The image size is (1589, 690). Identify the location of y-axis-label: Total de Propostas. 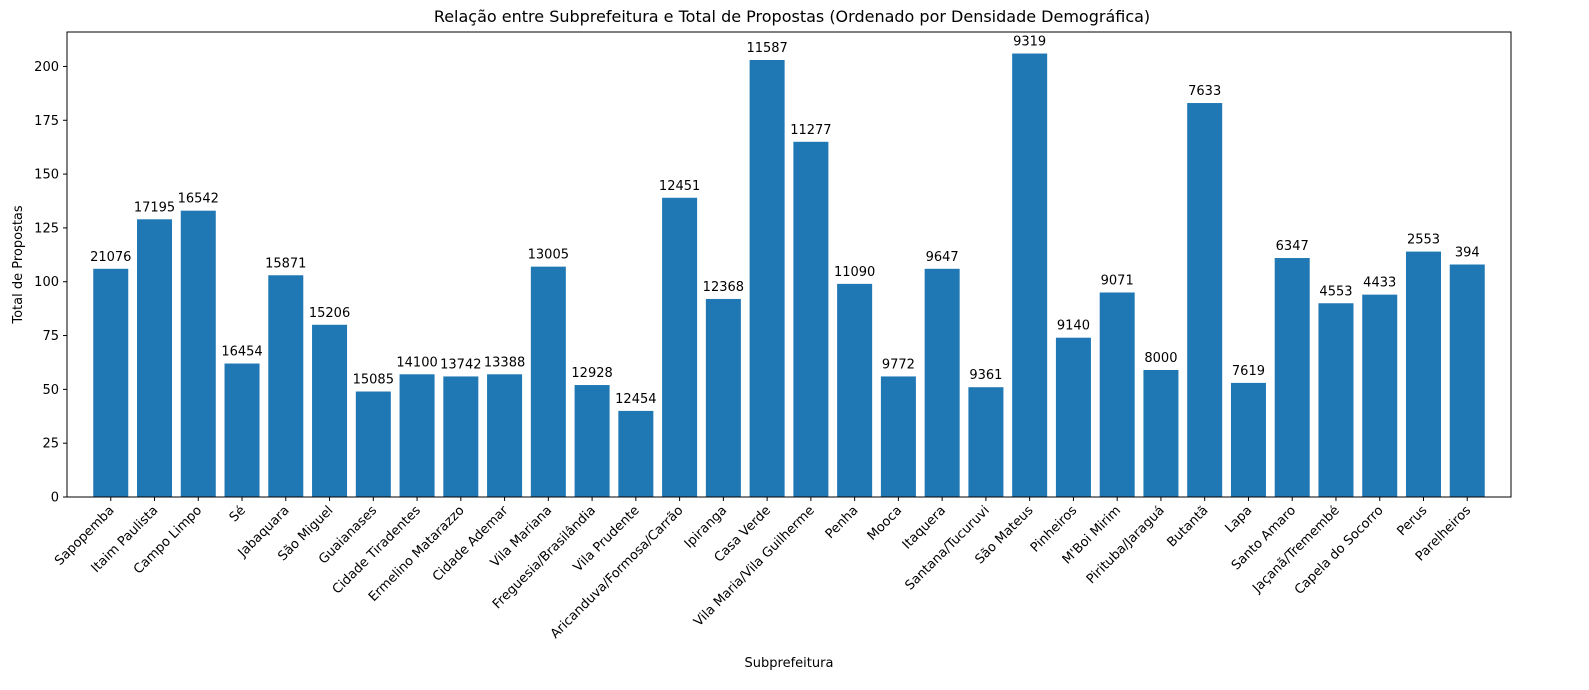
(18, 265).